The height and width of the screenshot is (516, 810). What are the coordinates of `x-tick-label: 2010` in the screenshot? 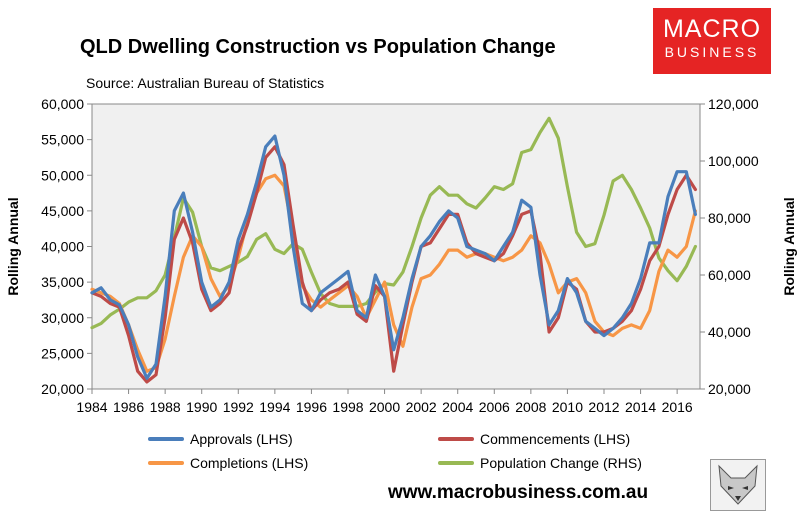 It's located at (567, 407).